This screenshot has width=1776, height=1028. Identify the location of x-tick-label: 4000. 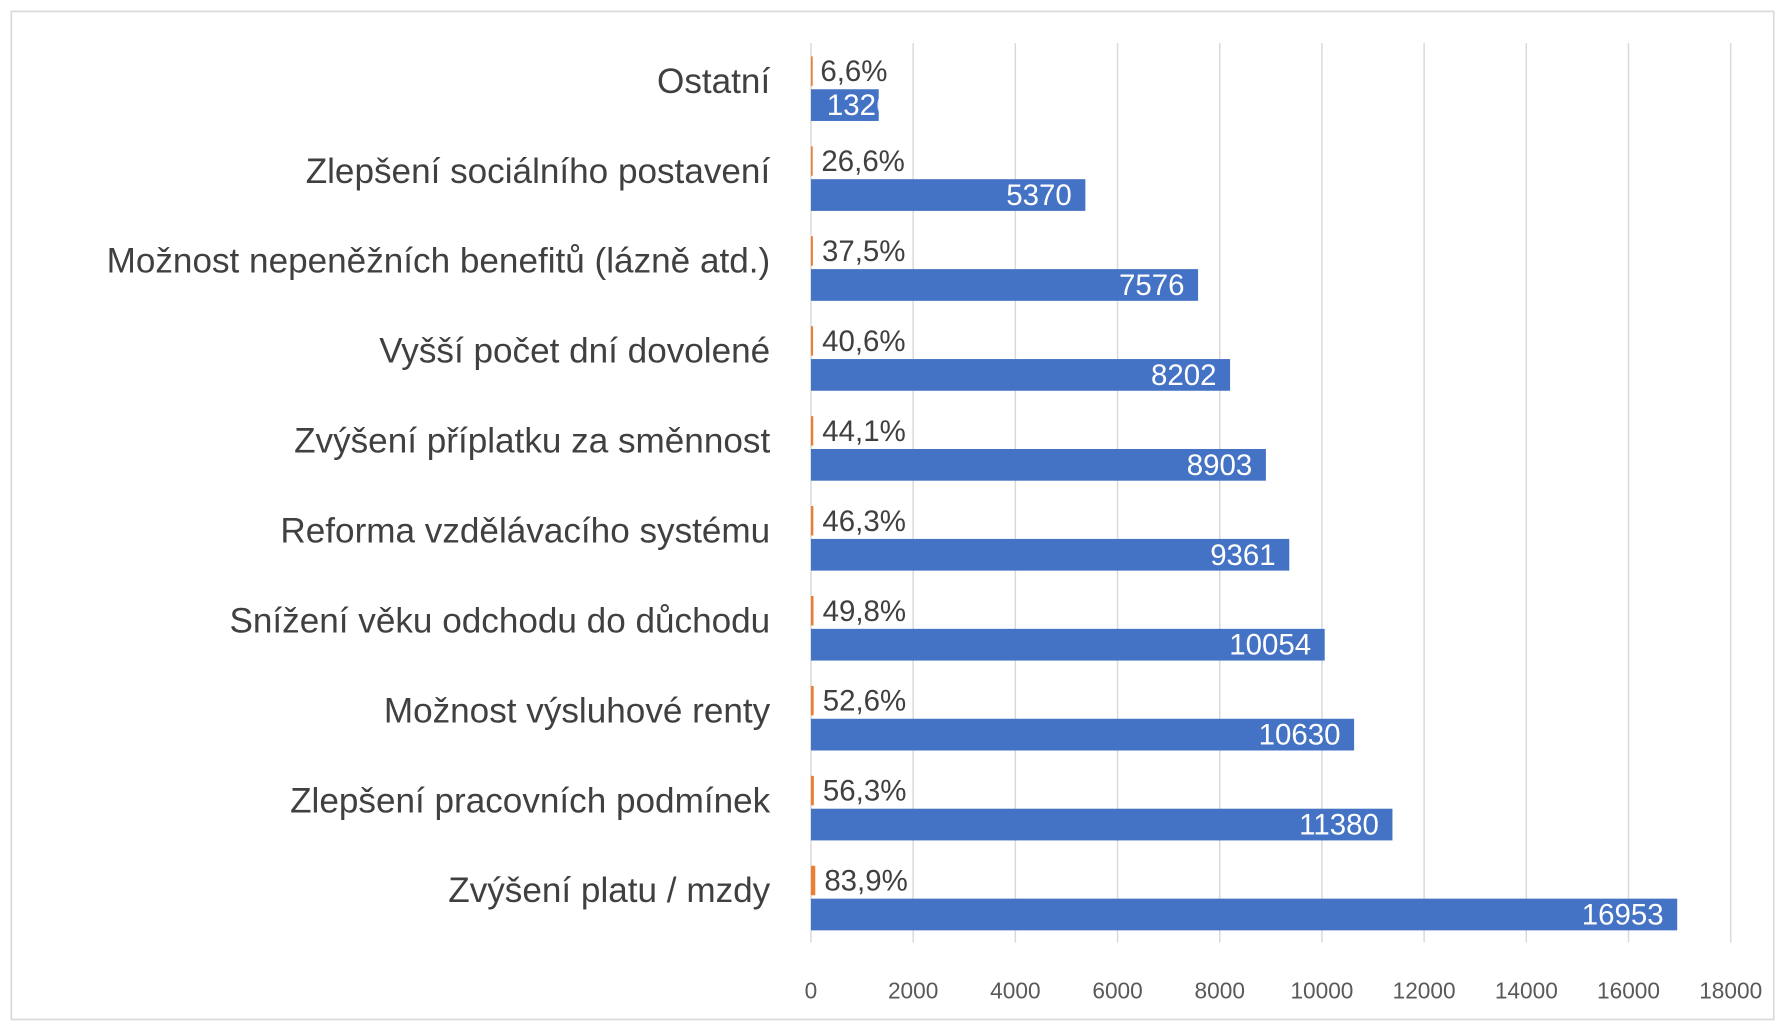
(1015, 990).